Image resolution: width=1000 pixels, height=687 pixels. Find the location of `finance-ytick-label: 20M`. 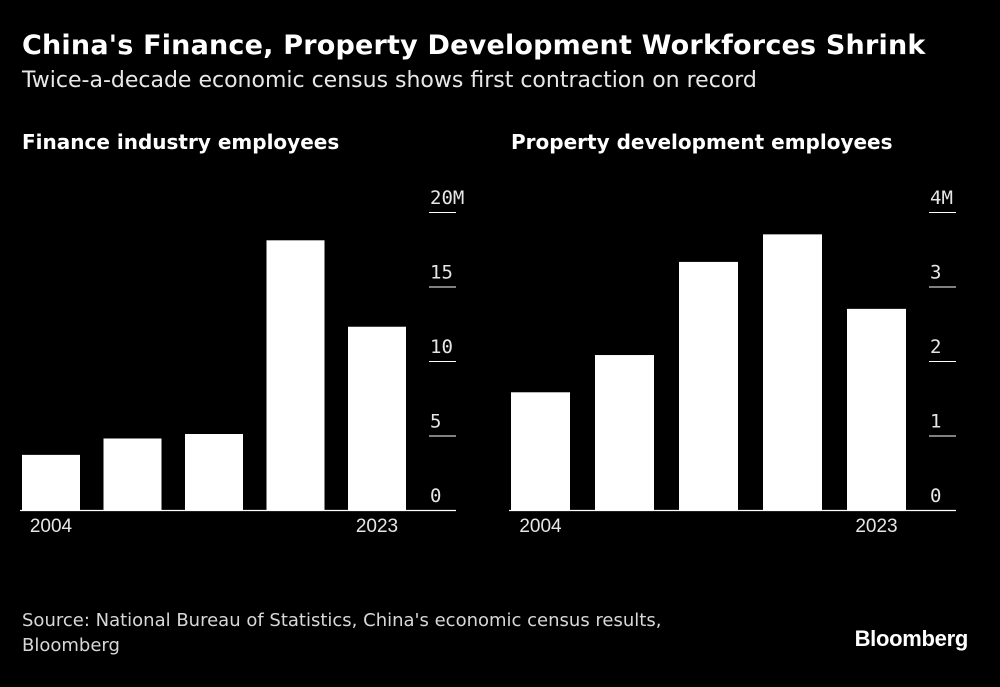

finance-ytick-label: 20M is located at coordinates (447, 198).